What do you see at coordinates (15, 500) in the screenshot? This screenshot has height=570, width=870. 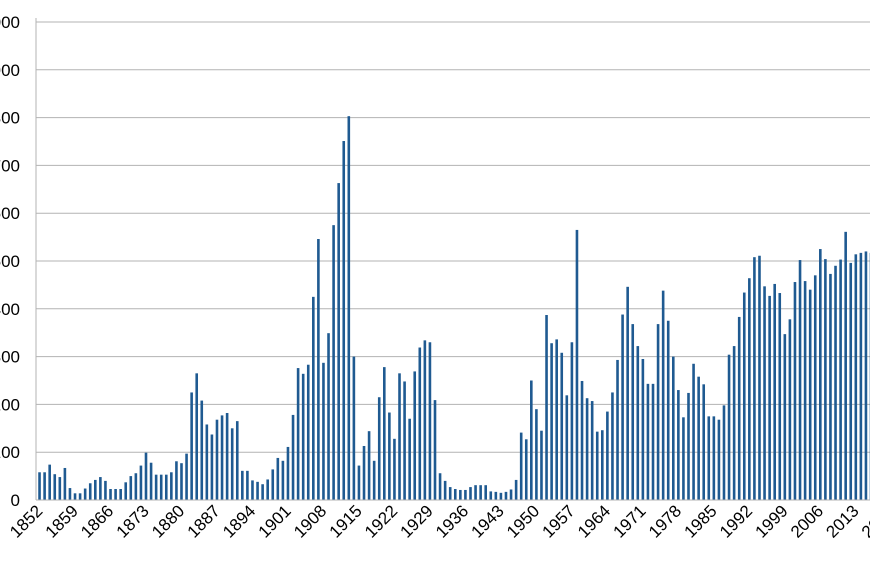 I see `y-tick-label: 0` at bounding box center [15, 500].